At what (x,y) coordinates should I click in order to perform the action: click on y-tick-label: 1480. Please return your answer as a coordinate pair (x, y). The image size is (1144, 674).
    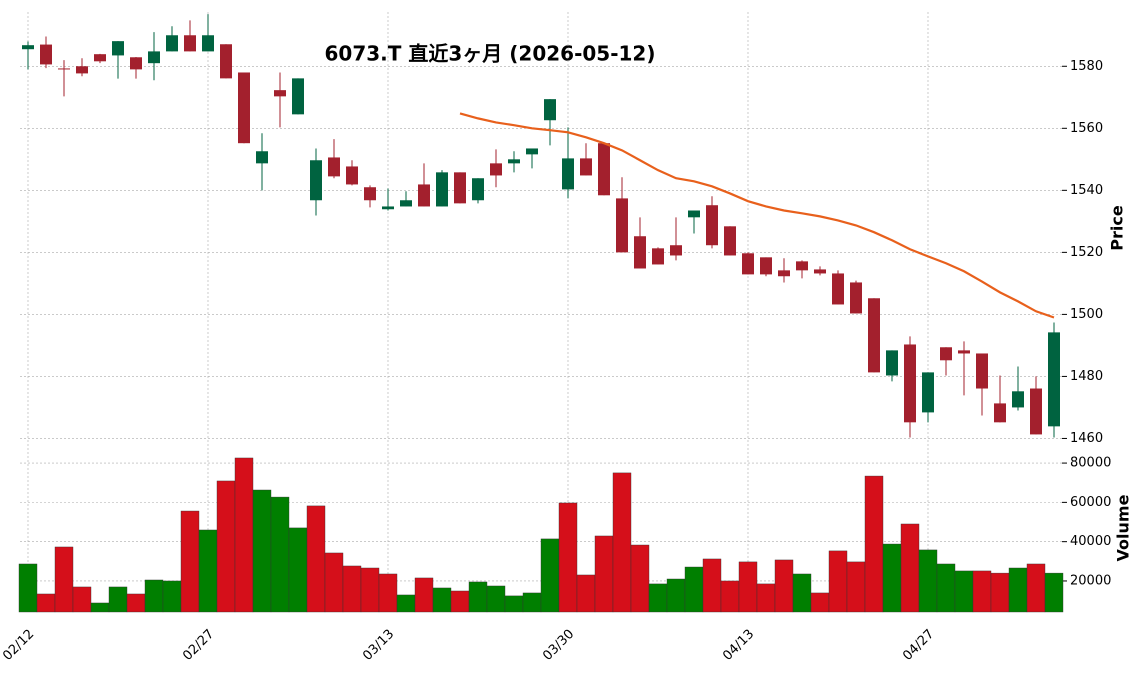
    Looking at the image, I should click on (1086, 376).